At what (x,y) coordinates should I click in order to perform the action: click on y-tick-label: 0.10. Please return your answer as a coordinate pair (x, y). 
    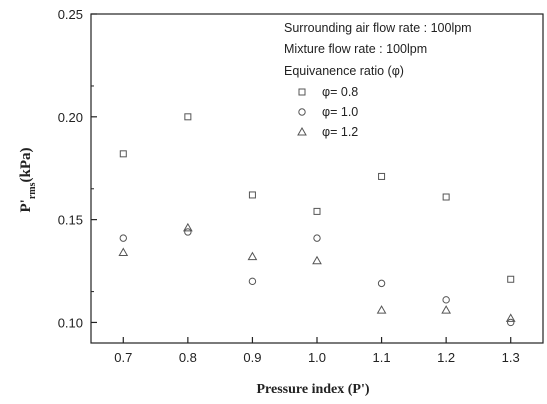
    Looking at the image, I should click on (70, 322).